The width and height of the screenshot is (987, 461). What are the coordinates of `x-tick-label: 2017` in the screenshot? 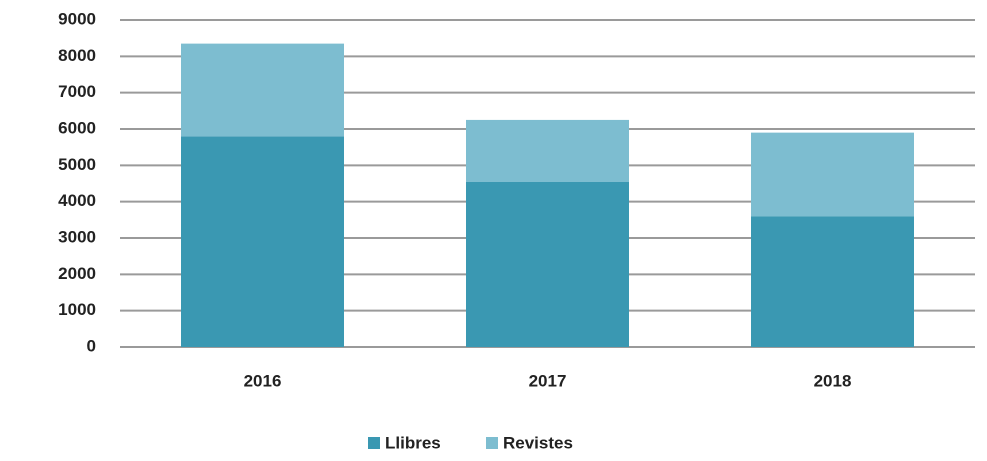 It's located at (548, 380).